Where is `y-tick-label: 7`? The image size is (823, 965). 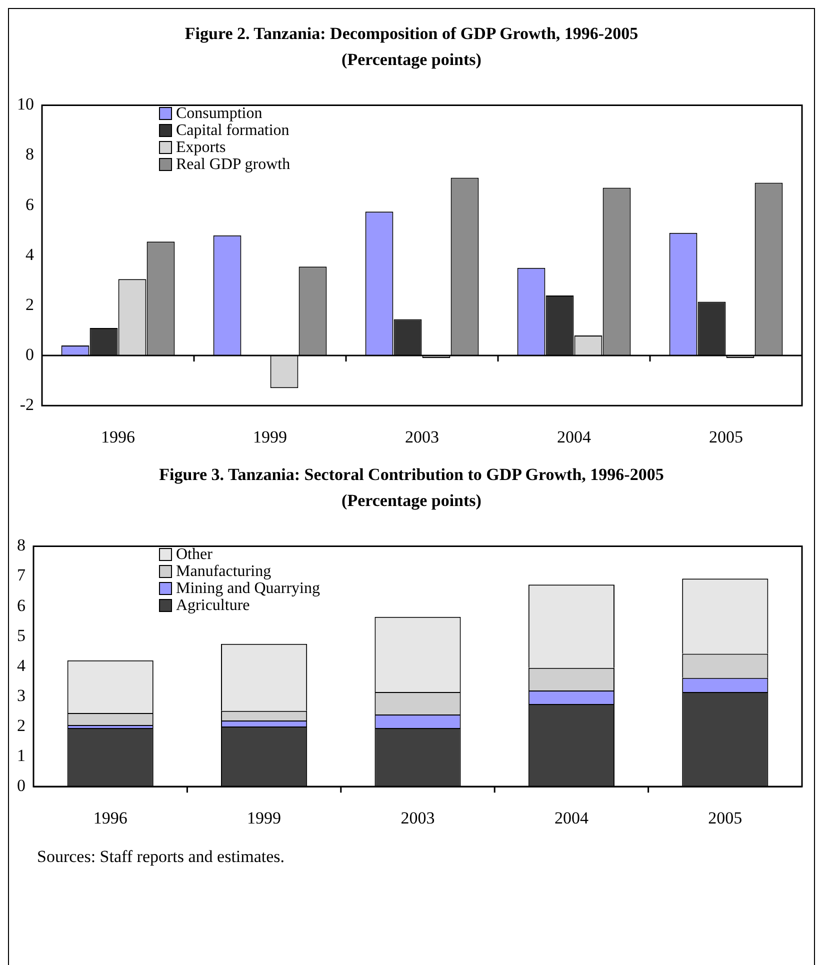
y-tick-label: 7 is located at coordinates (21, 575).